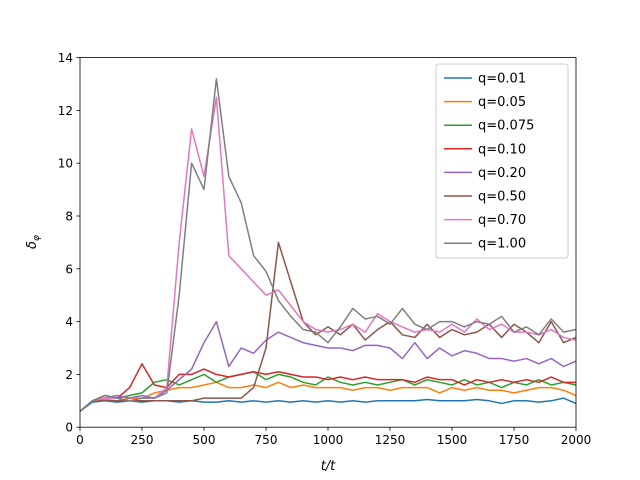  What do you see at coordinates (506, 126) in the screenshot?
I see `legend-label-3: q=0.075` at bounding box center [506, 126].